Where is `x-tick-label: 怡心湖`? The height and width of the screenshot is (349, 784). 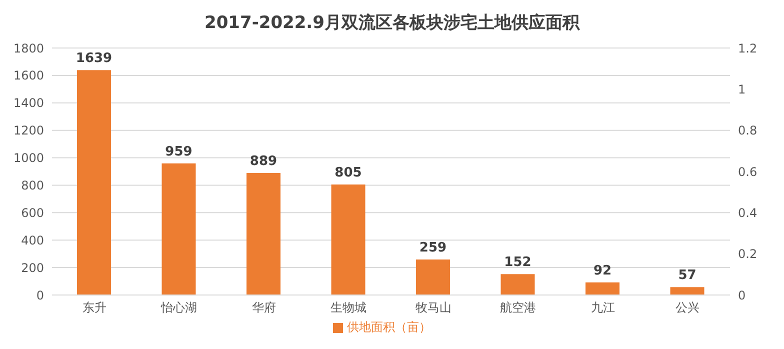 x-tick-label: 怡心湖 is located at coordinates (179, 307).